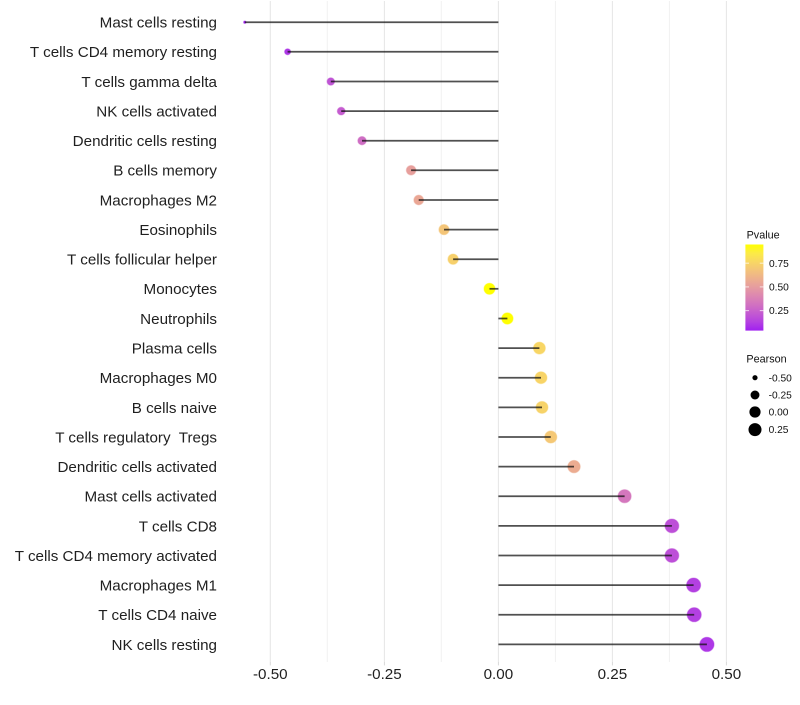 The width and height of the screenshot is (800, 705). Describe the element at coordinates (150, 497) in the screenshot. I see `svg-text: Mast cells activated` at that location.